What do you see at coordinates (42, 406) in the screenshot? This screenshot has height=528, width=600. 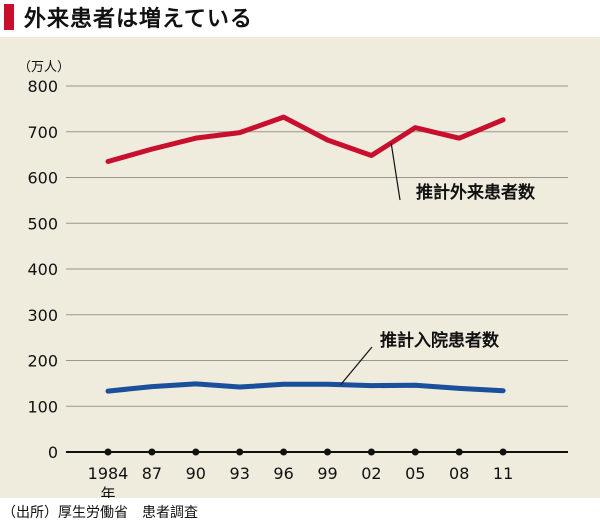 I see `y-tick-label: 100` at bounding box center [42, 406].